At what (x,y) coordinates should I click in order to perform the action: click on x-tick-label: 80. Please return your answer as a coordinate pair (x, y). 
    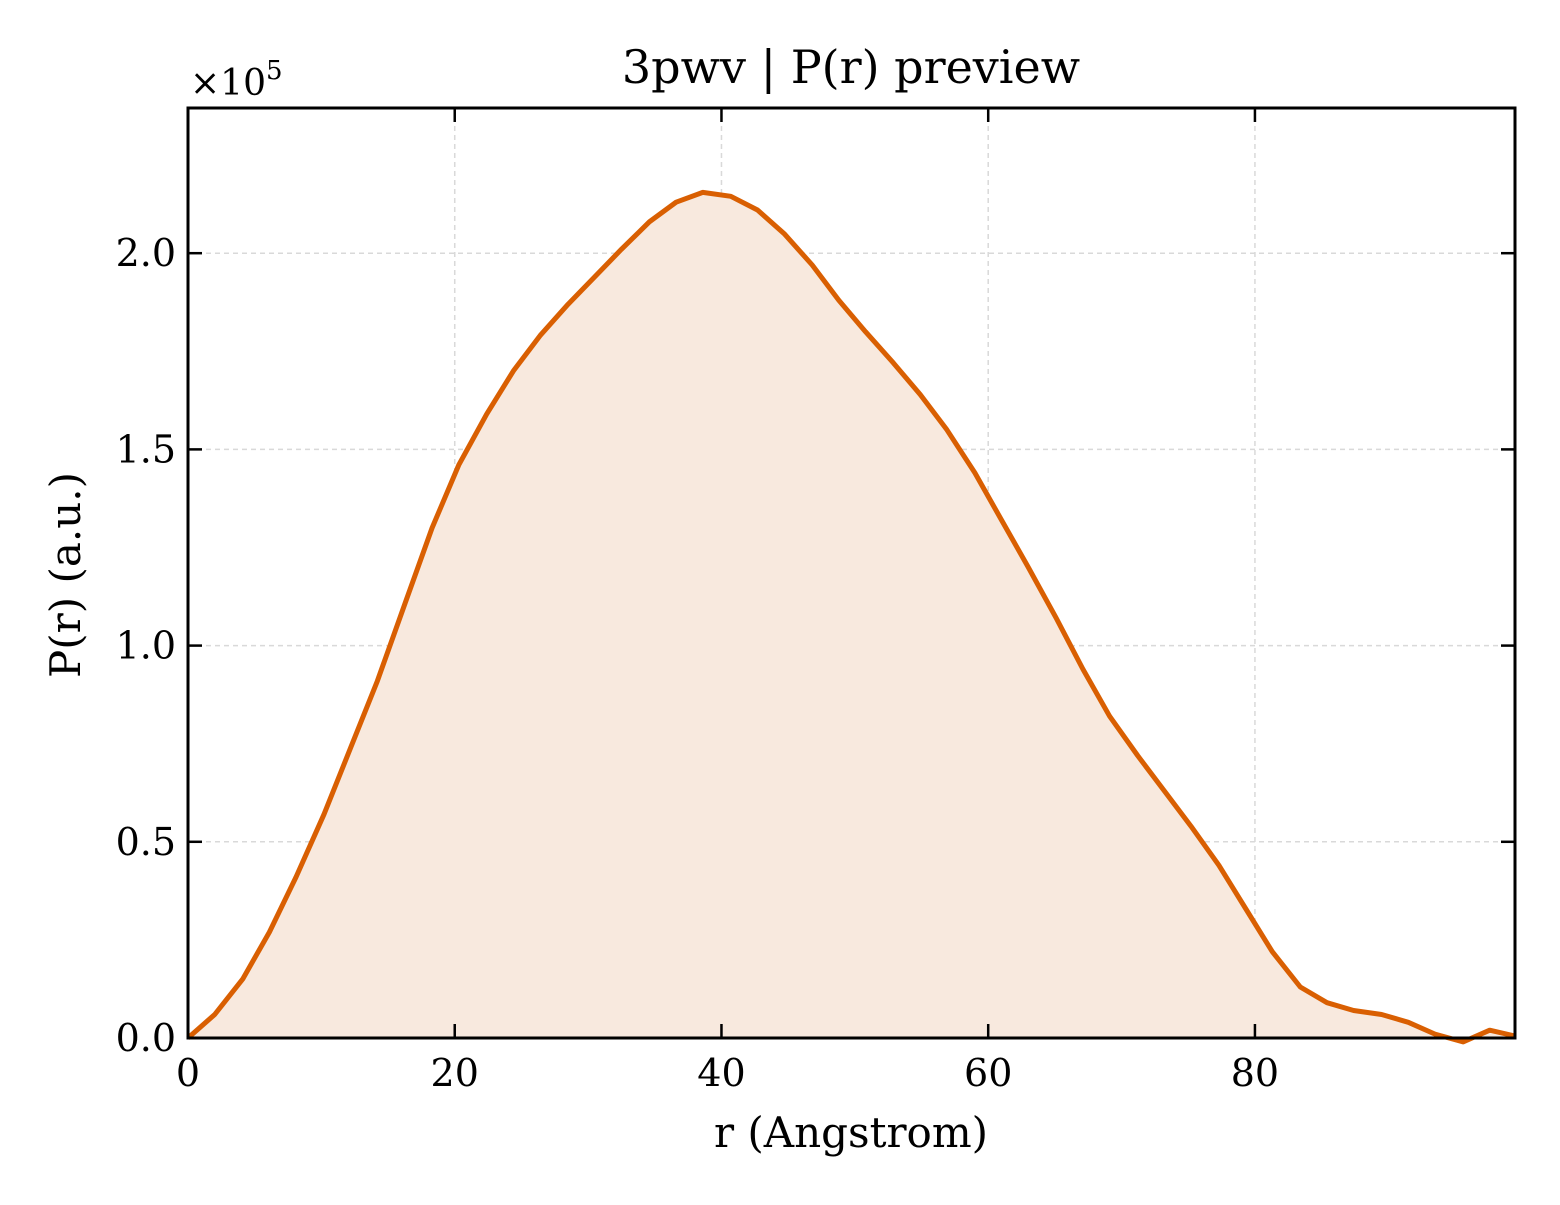
    Looking at the image, I should click on (1255, 1073).